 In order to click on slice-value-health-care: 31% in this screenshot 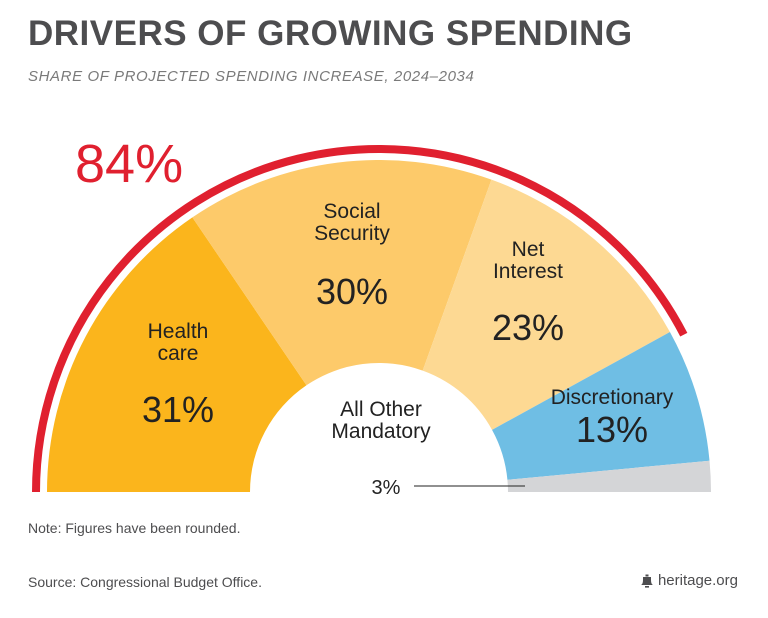, I will do `click(178, 409)`.